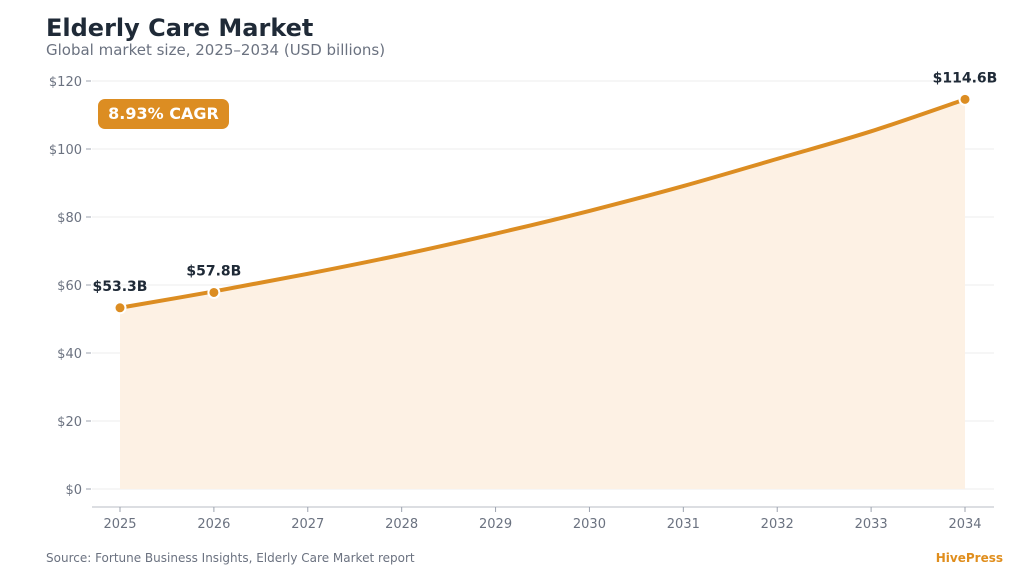 This screenshot has height=577, width=1024. What do you see at coordinates (589, 524) in the screenshot?
I see `x-tick-label: 2030` at bounding box center [589, 524].